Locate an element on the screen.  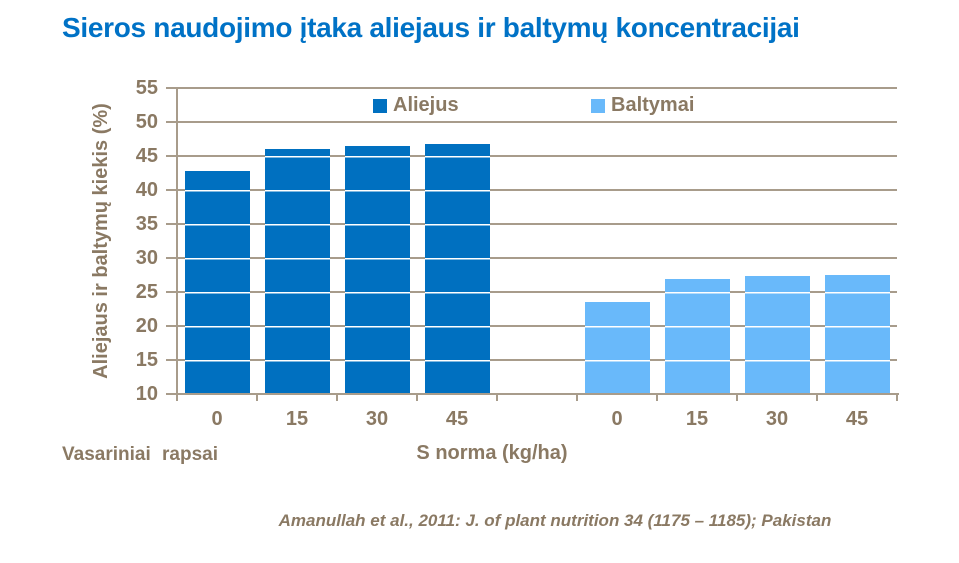
y-tick-label: 20 is located at coordinates (146, 326).